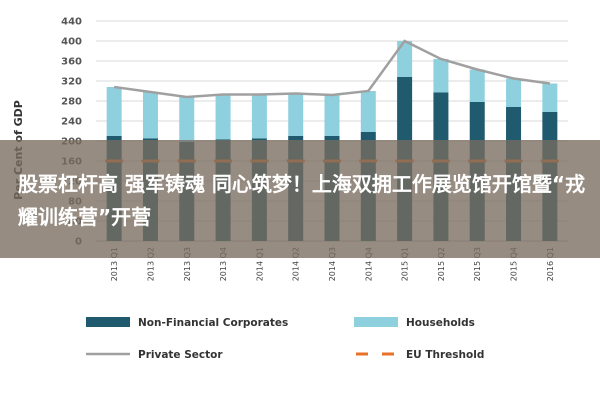 The height and width of the screenshot is (400, 600). I want to click on y-tick-label: 400, so click(71, 42).